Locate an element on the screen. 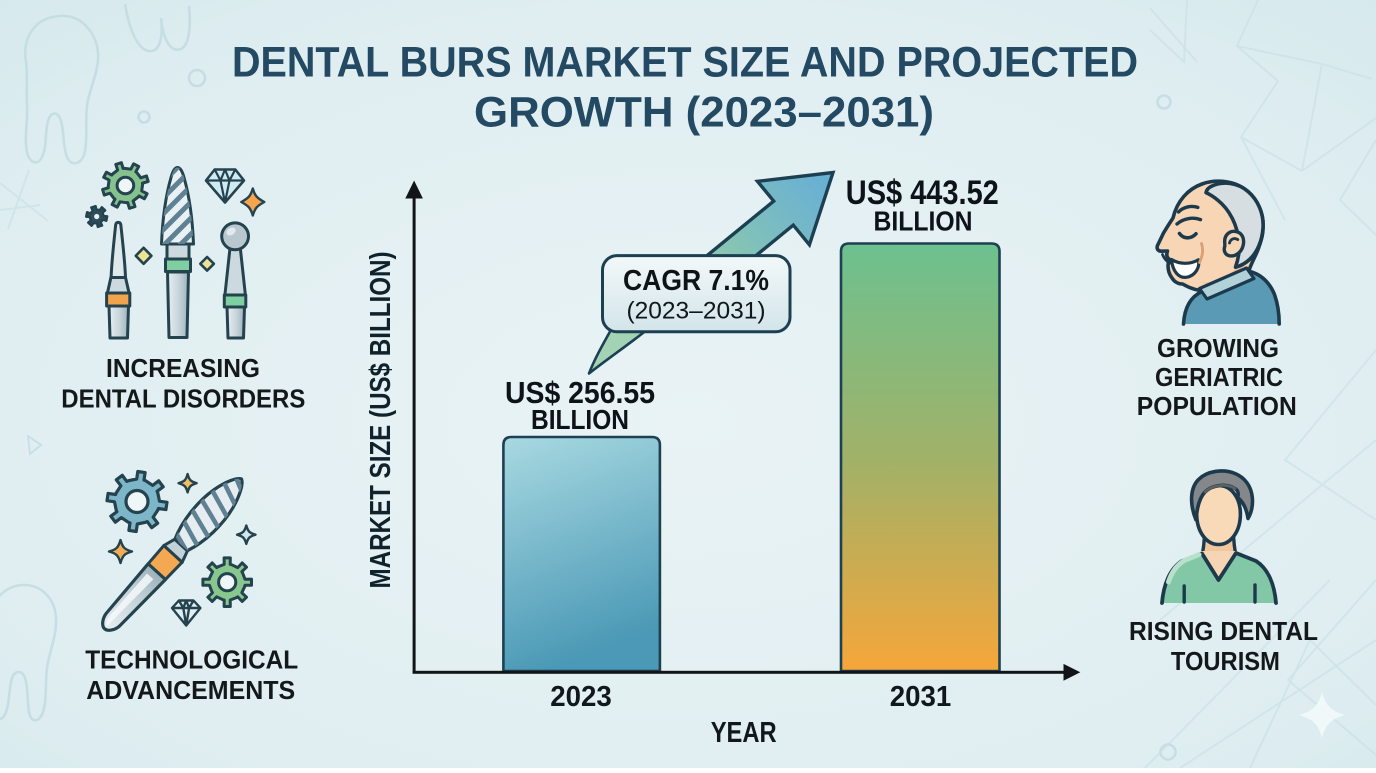  svg-text: DENTAL DISORDERS is located at coordinates (183, 399).